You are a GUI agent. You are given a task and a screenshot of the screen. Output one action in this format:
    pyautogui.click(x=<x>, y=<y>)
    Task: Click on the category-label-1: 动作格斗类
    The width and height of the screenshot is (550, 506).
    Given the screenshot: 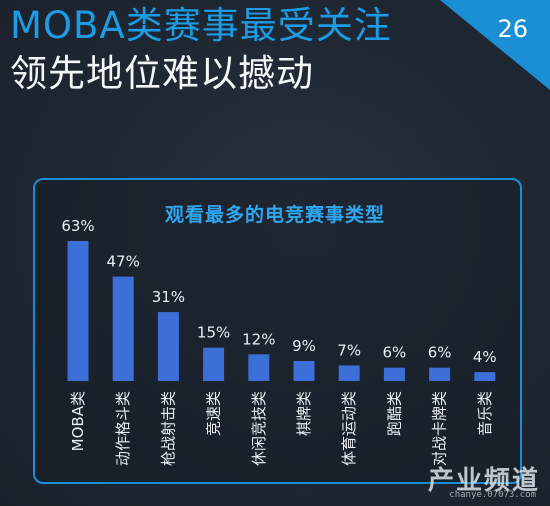 What is the action you would take?
    pyautogui.click(x=123, y=428)
    